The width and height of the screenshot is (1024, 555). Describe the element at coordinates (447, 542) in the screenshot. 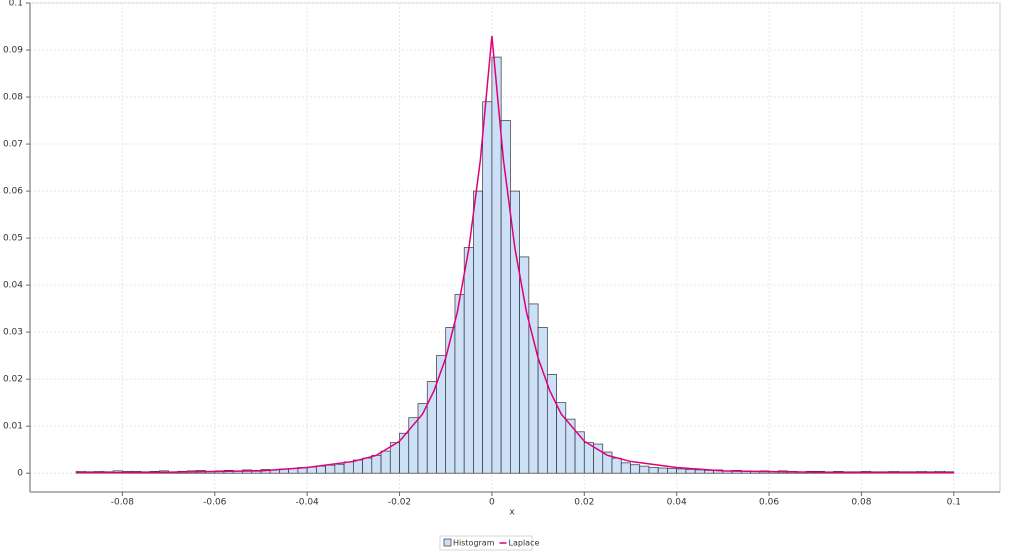

I see `legend-swatch` at that location.